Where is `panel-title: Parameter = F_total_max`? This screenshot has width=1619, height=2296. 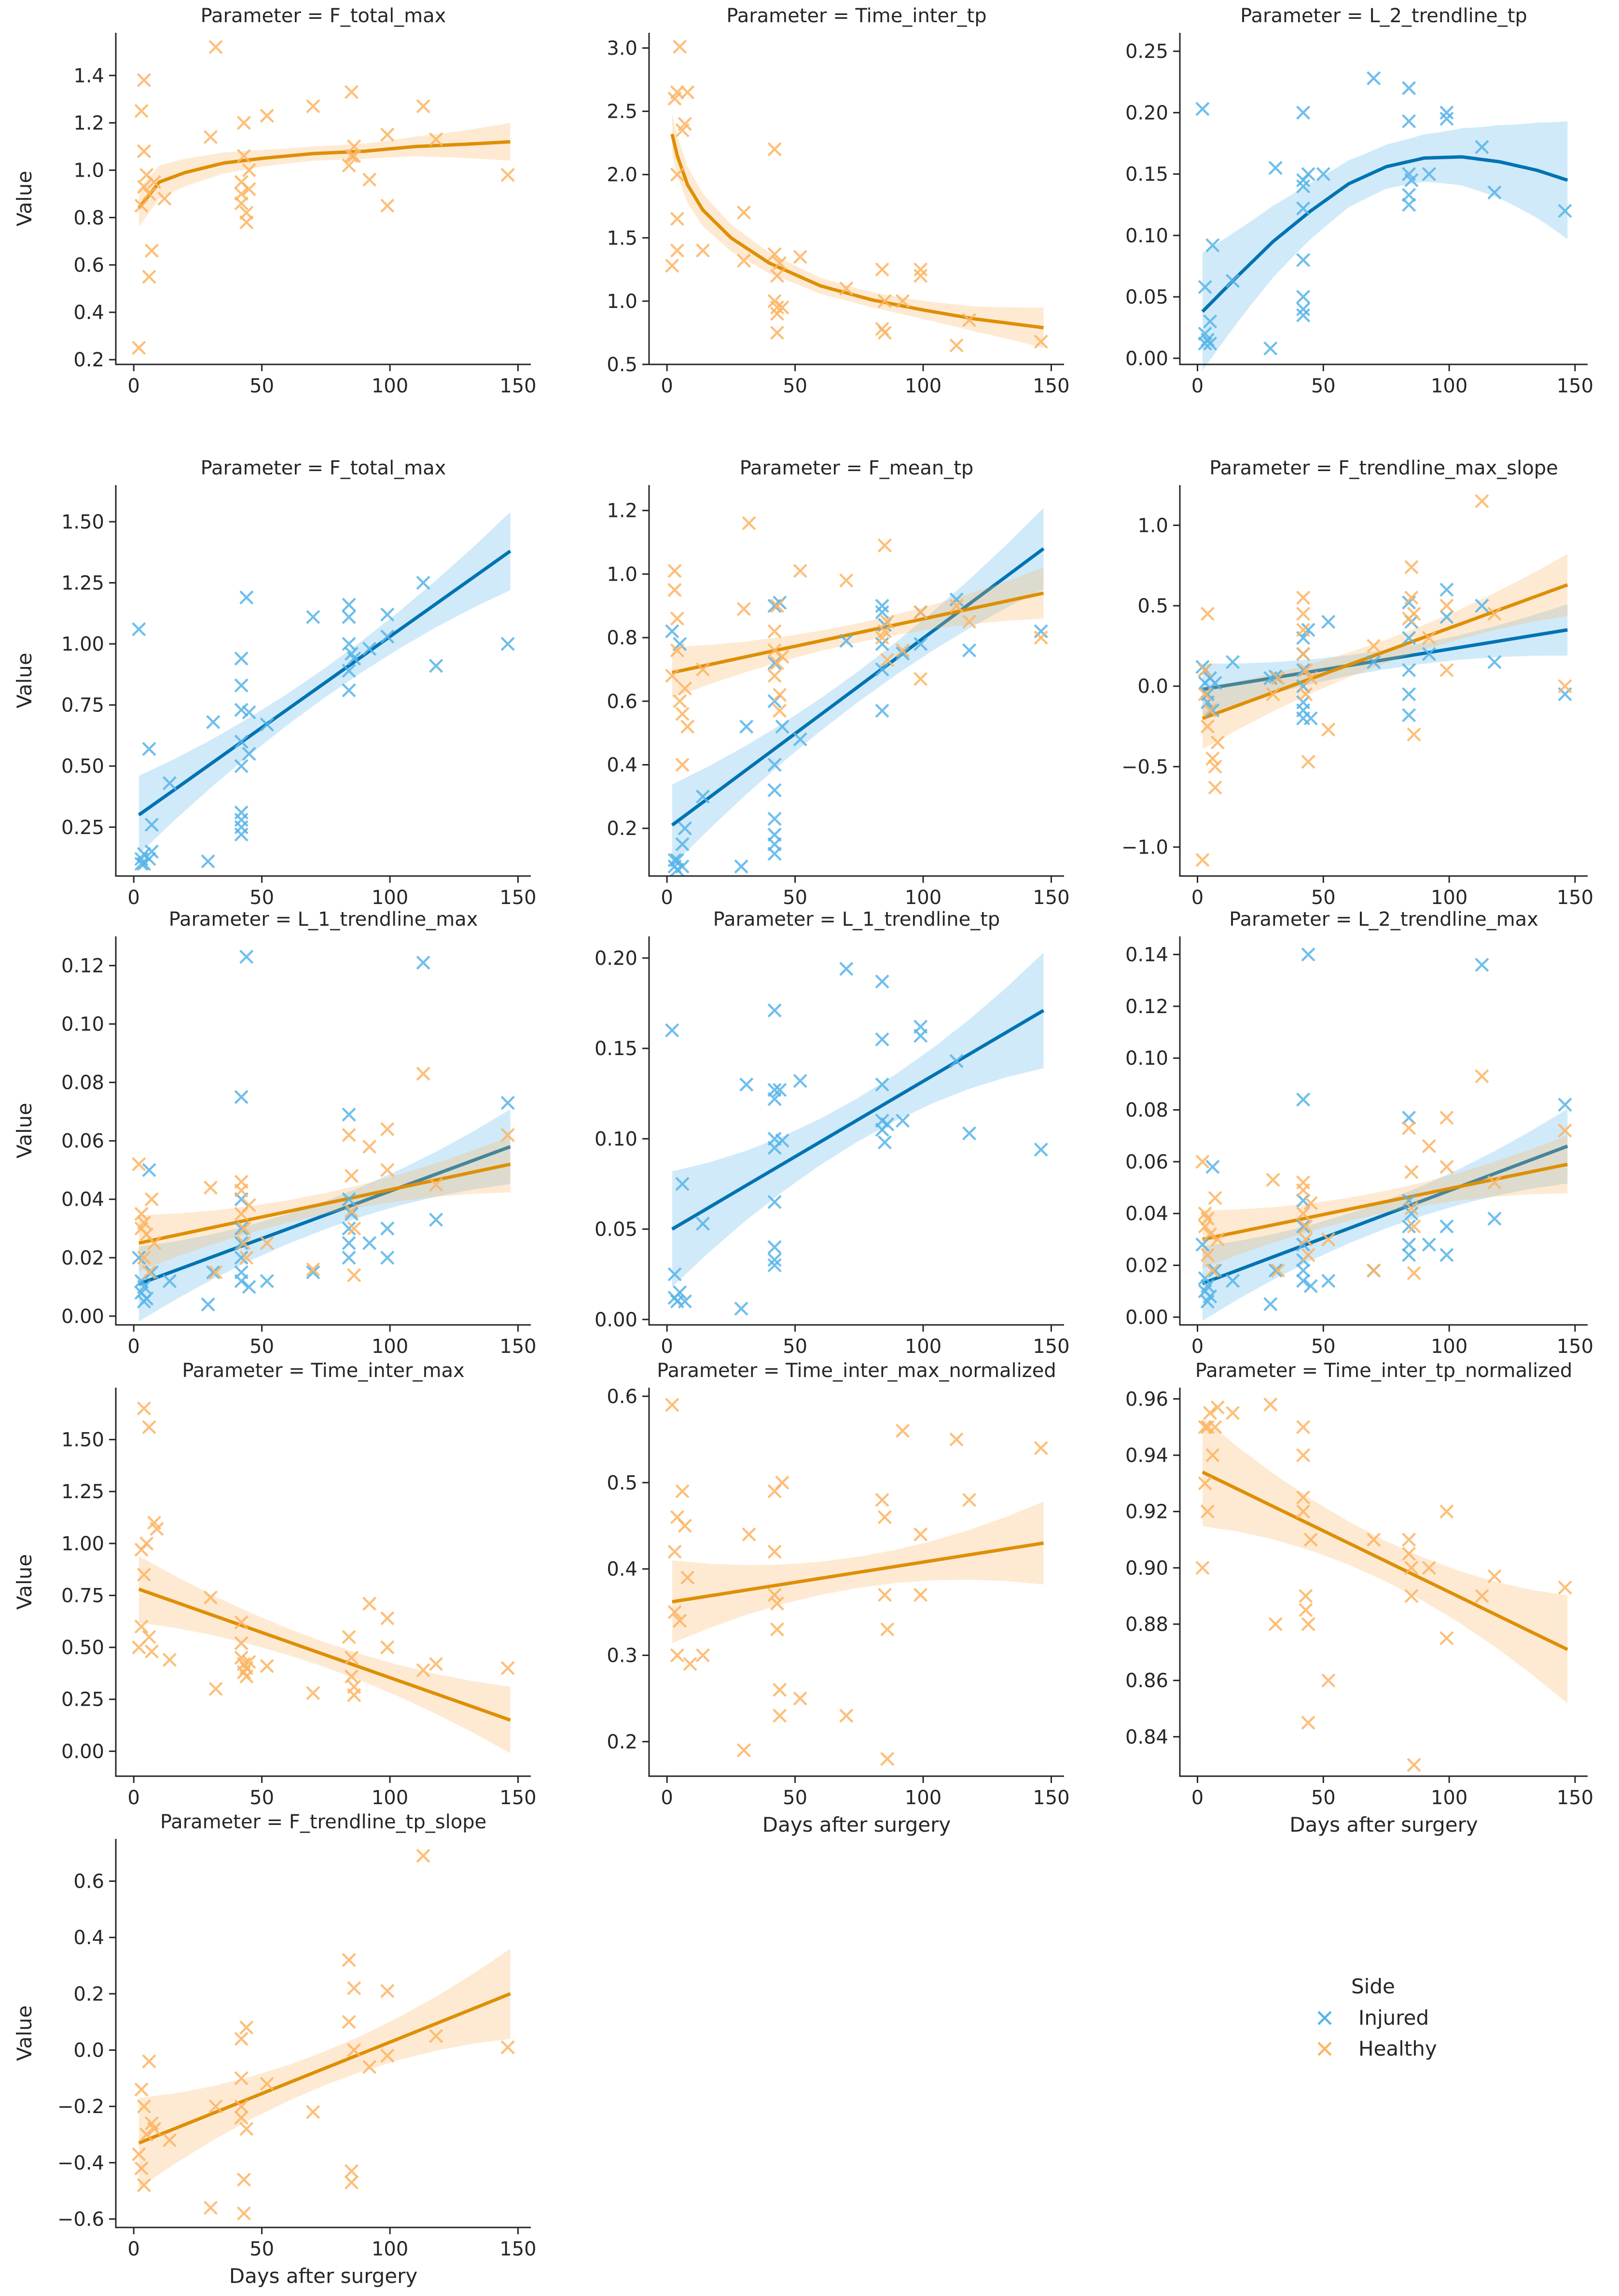 panel-title: Parameter = F_total_max is located at coordinates (323, 468).